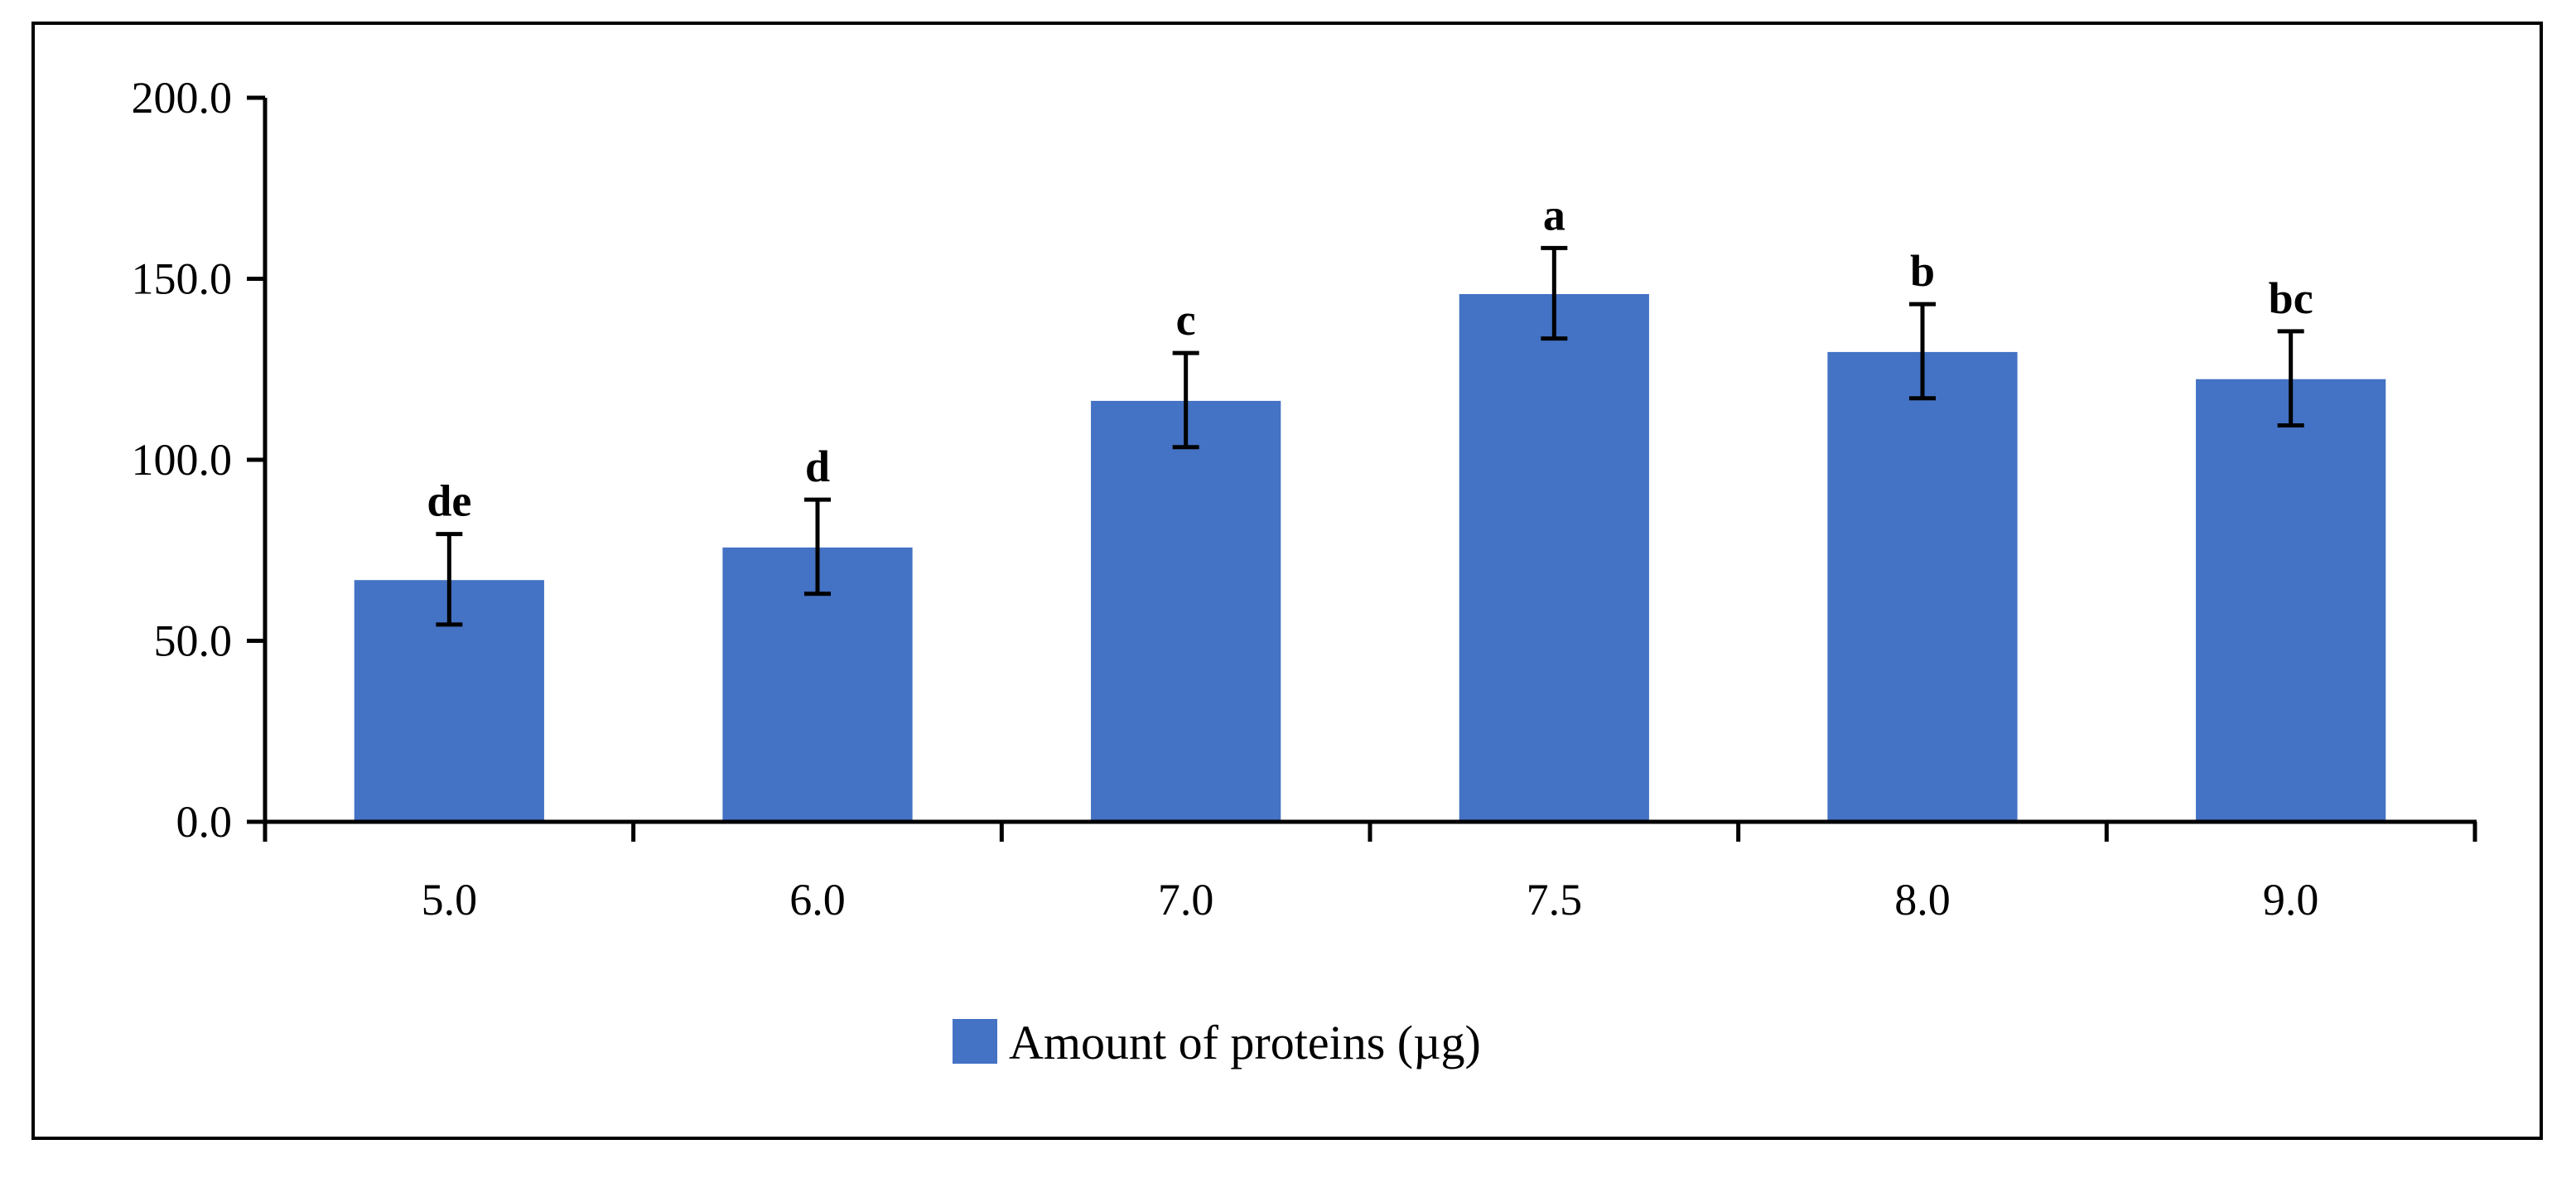 Image resolution: width=2576 pixels, height=1183 pixels. Describe the element at coordinates (1186, 610) in the screenshot. I see `bar-7.0` at that location.